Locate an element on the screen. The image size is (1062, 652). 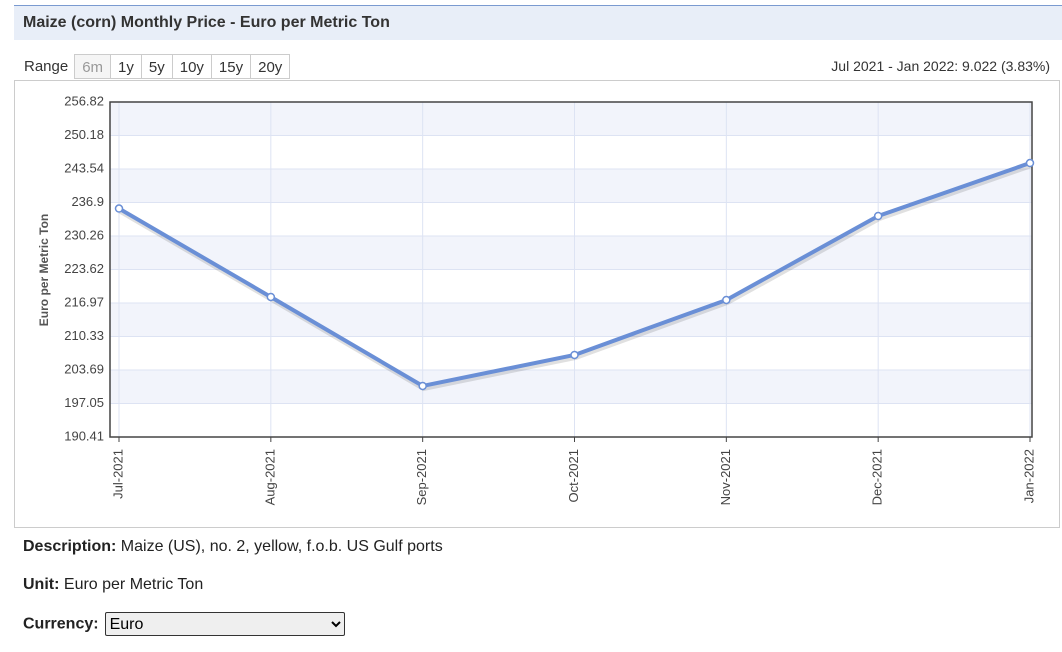
range-bar: Range 6m 1y 5y 10y 15y 20y is located at coordinates (157, 66).